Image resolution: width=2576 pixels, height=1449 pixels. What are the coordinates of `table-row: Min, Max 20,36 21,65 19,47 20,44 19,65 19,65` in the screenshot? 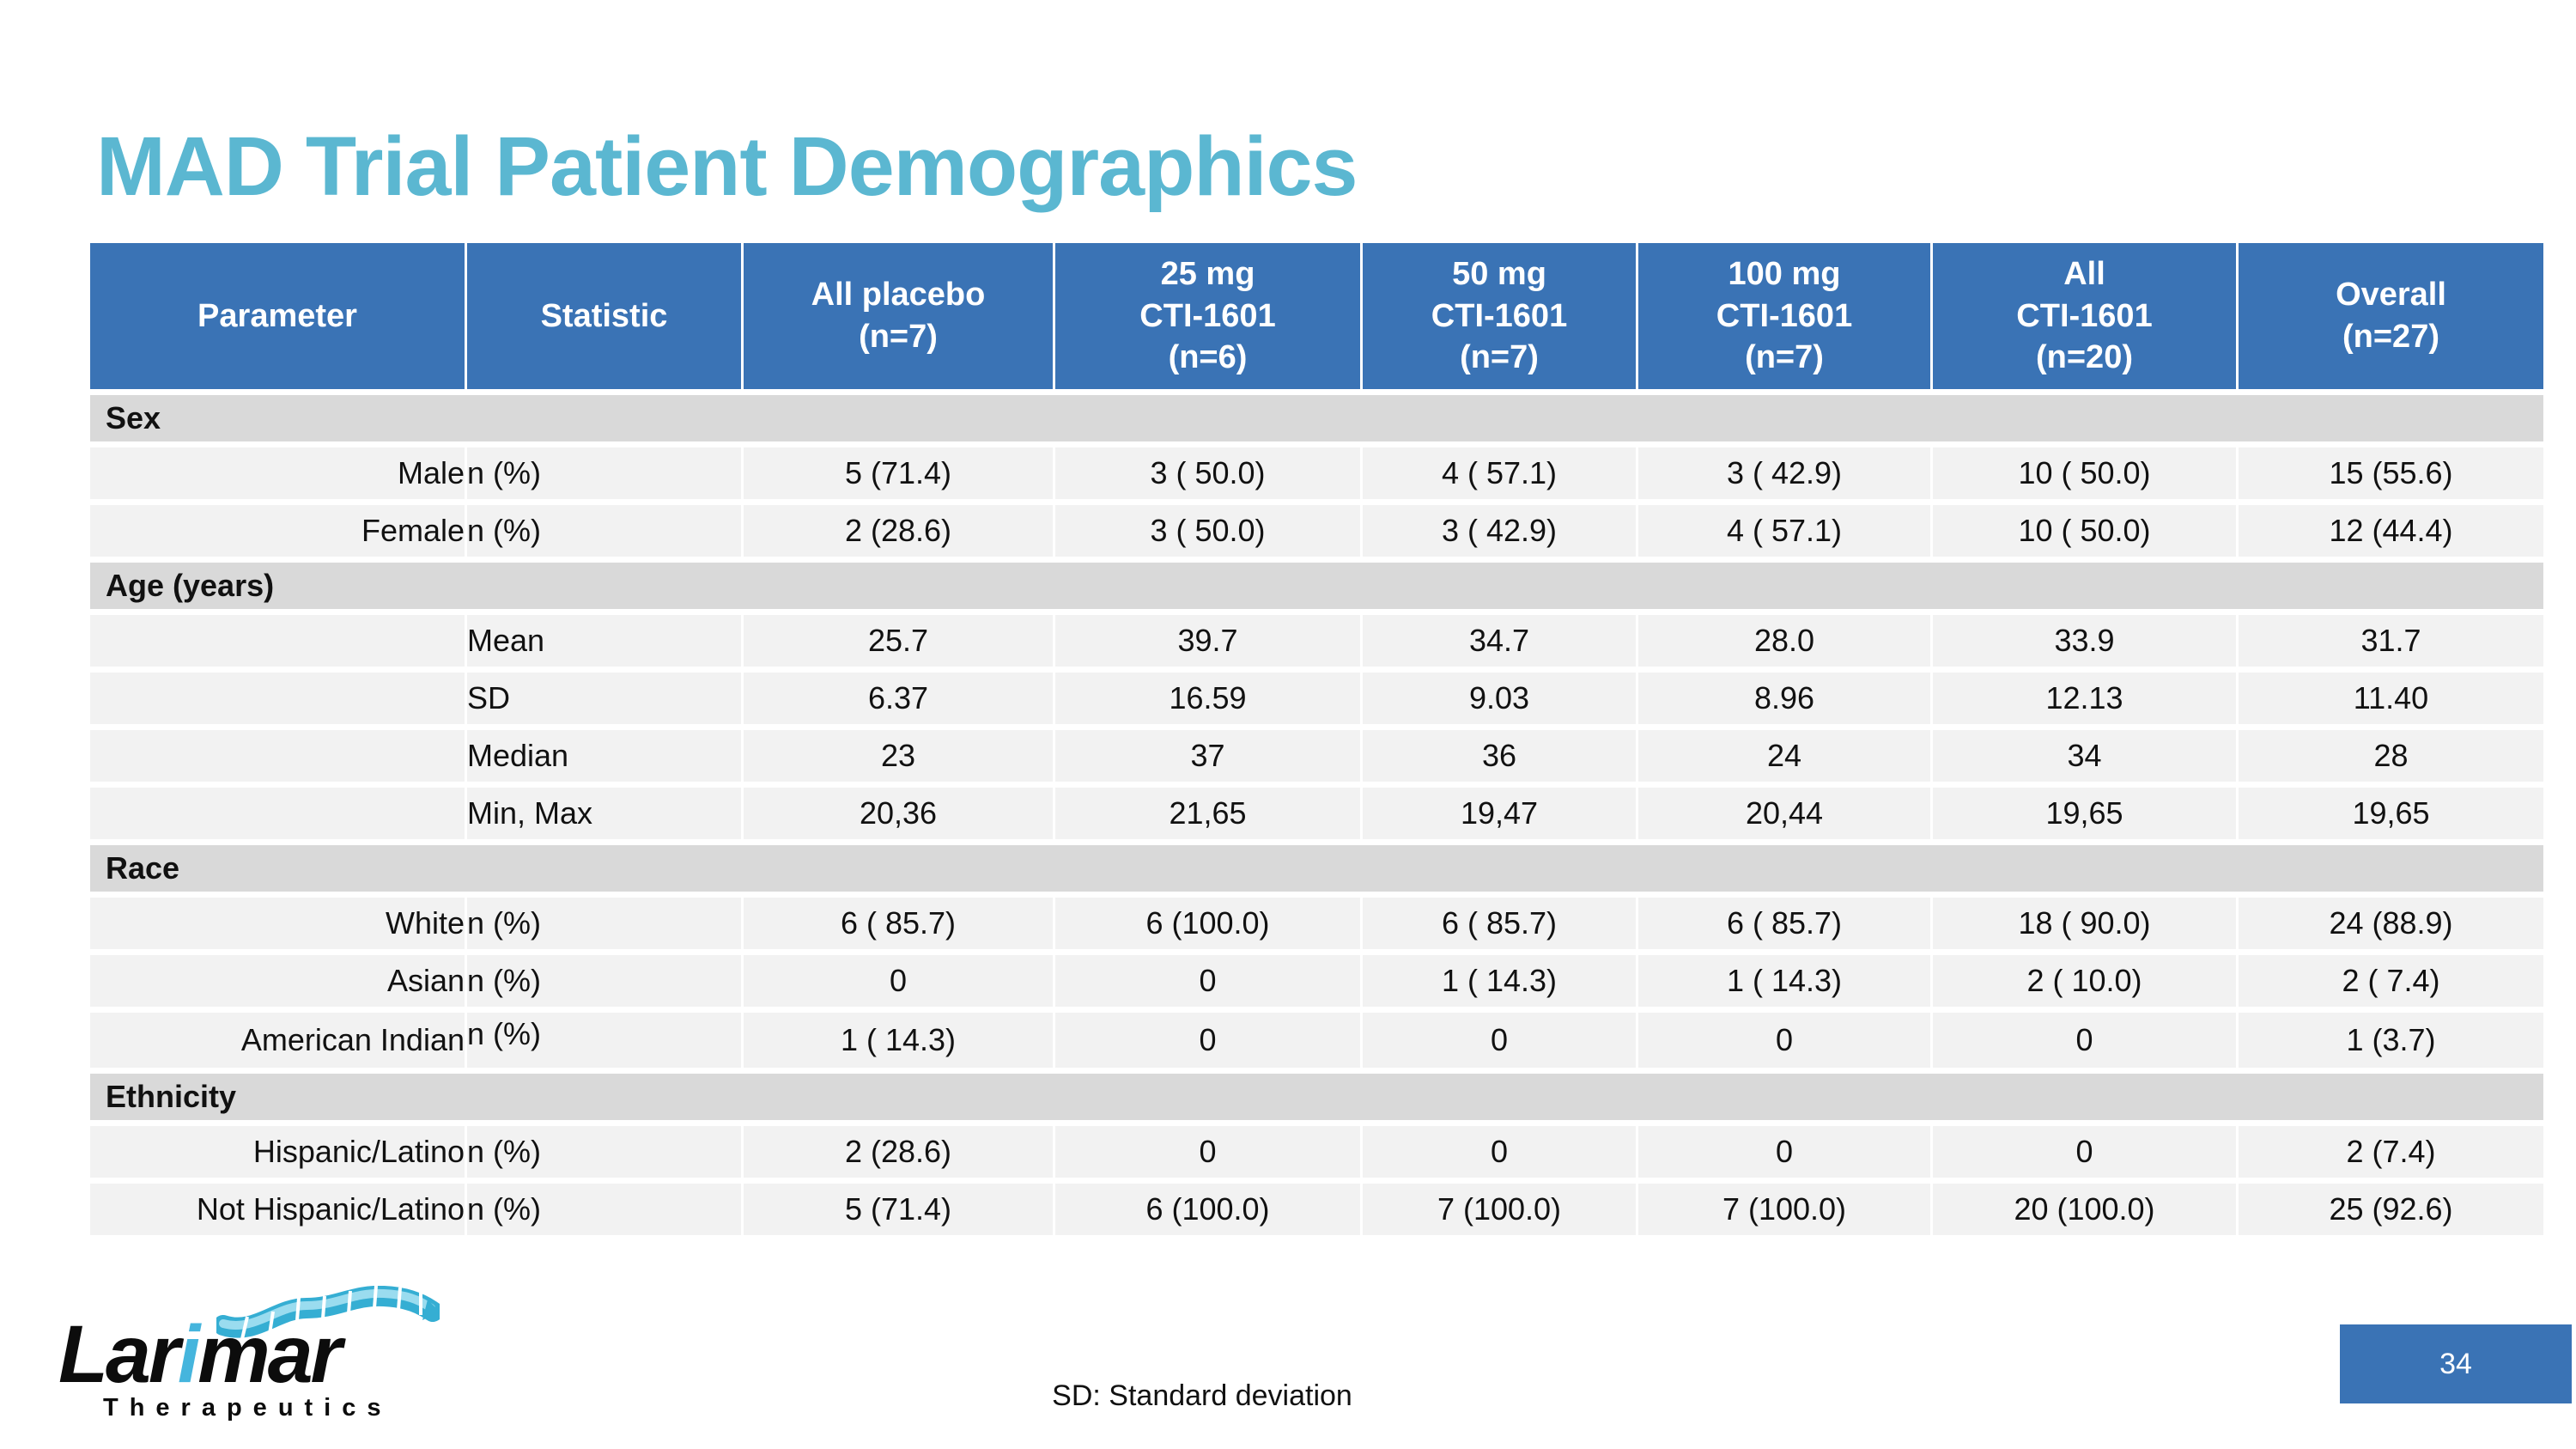 It's located at (1316, 813).